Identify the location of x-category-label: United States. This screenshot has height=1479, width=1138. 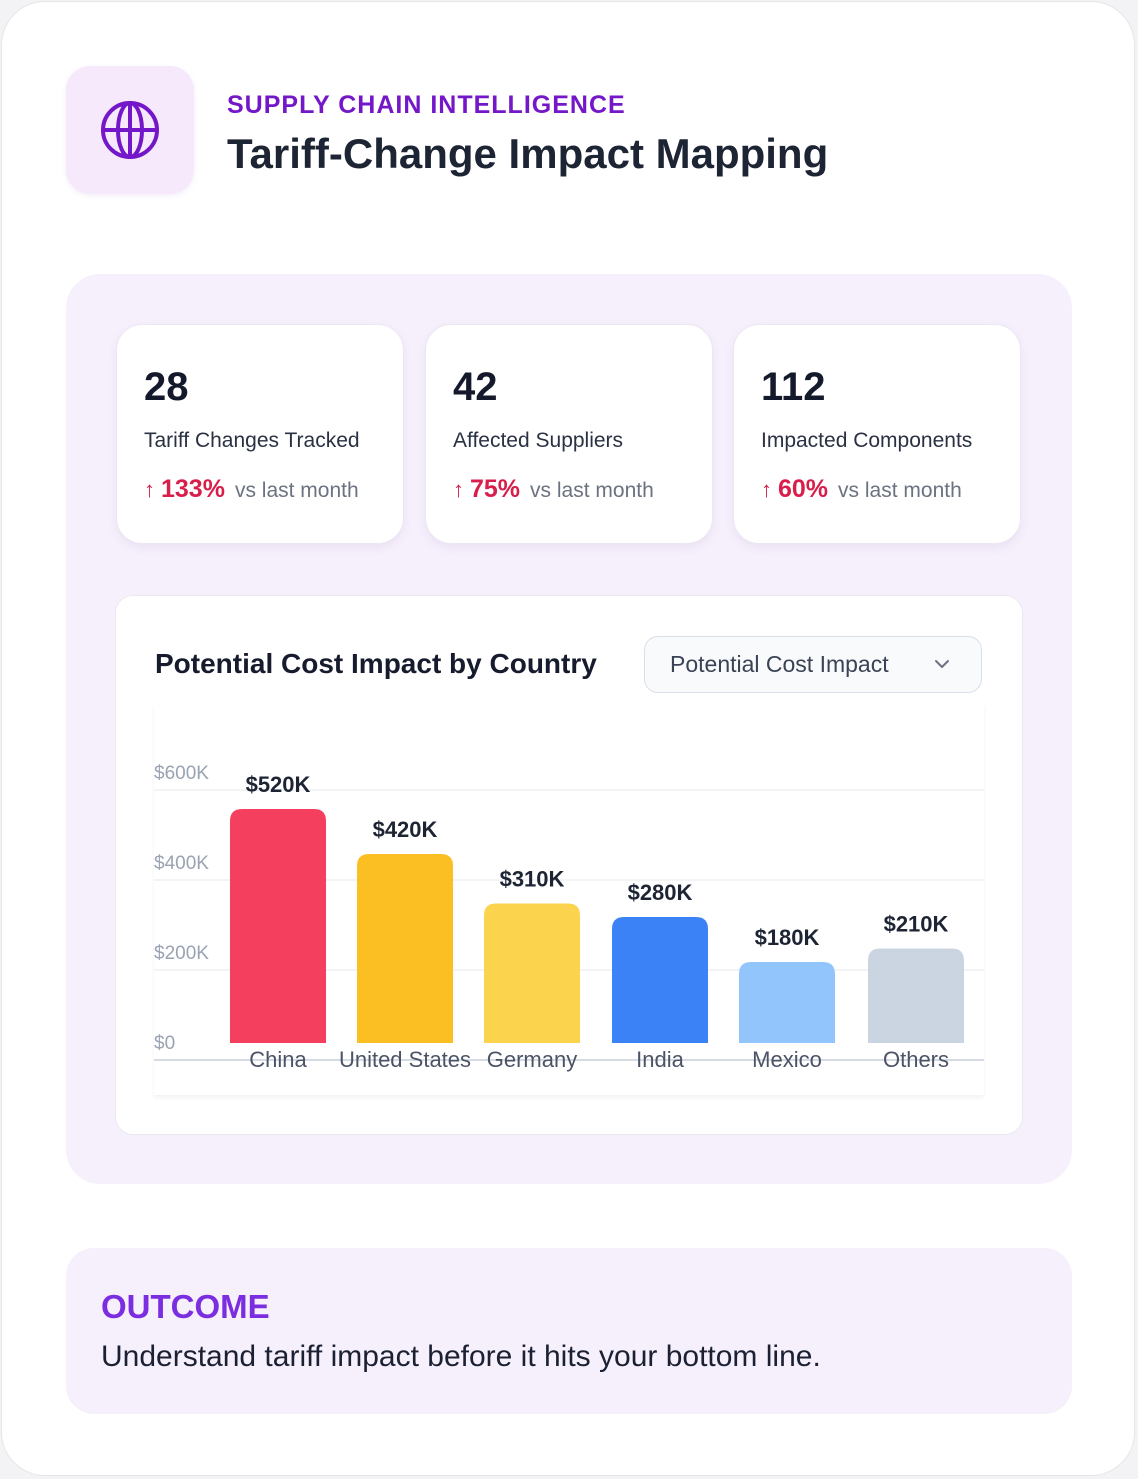
(405, 1059).